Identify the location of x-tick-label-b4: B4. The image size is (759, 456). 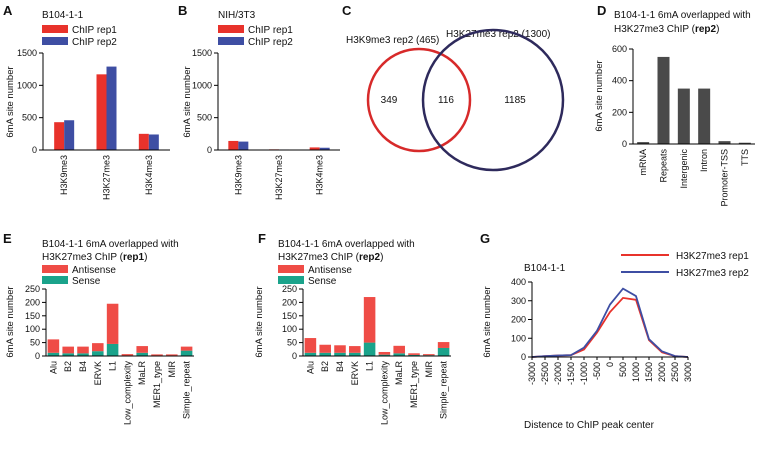
(340, 366).